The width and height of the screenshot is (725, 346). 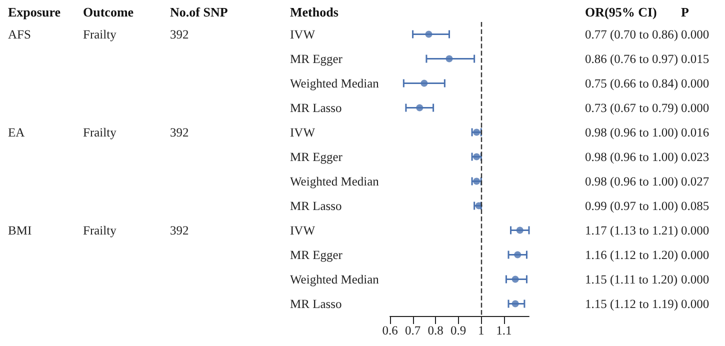 I want to click on text: Outcome, so click(x=108, y=12).